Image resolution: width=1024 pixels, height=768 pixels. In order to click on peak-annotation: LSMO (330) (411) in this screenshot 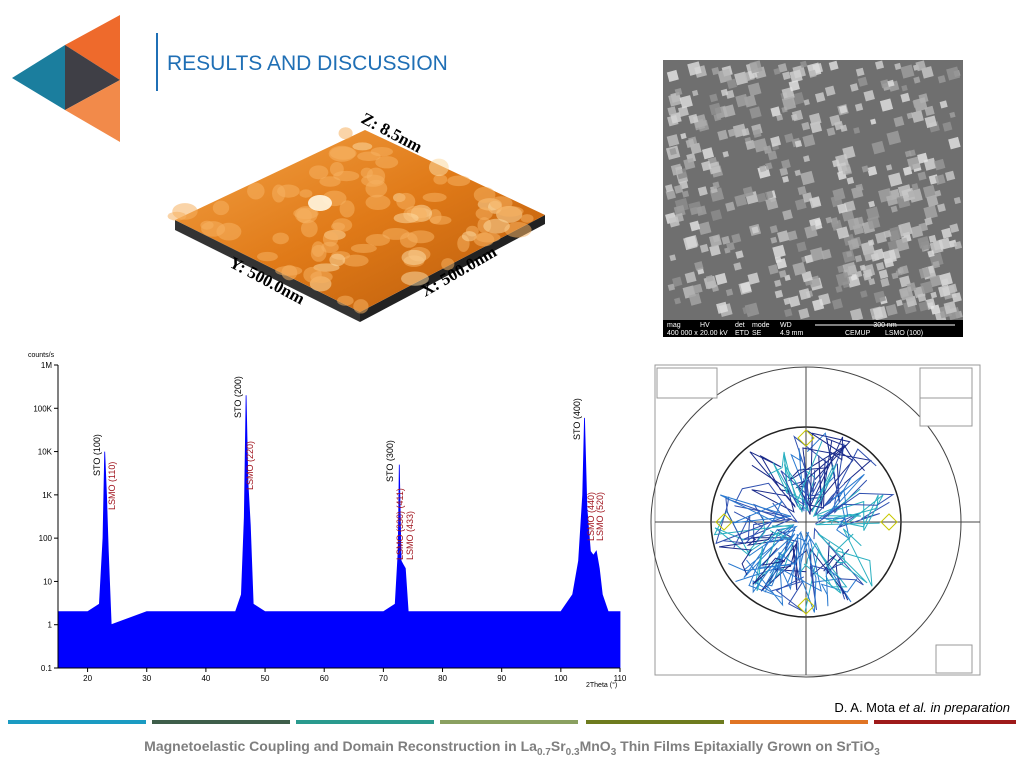, I will do `click(400, 524)`.